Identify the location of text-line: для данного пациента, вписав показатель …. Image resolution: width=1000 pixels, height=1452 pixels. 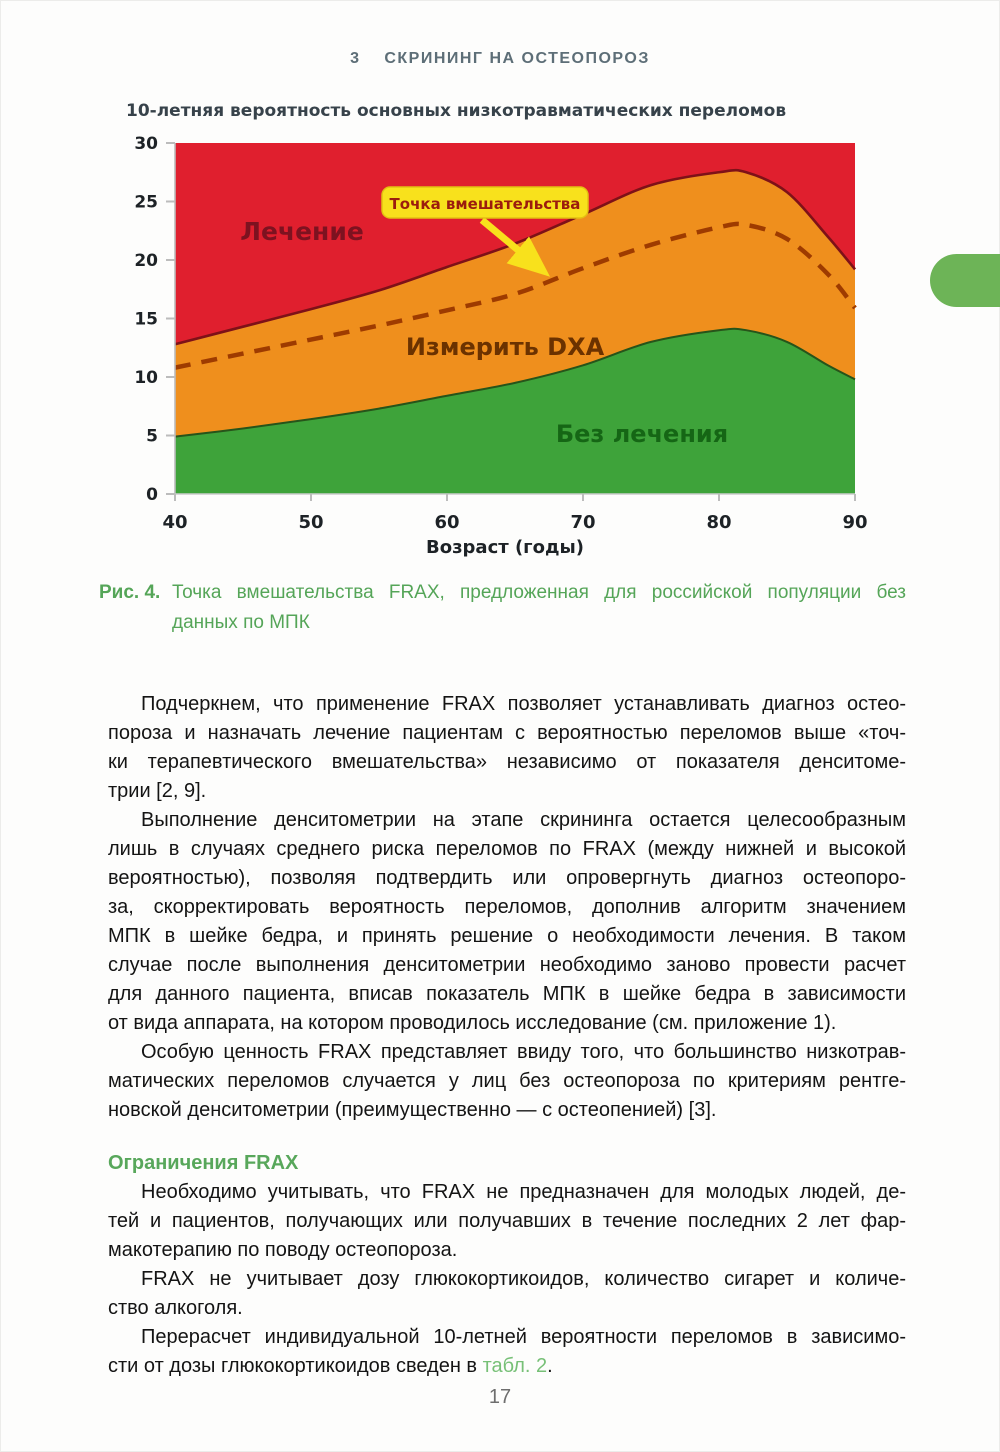
(507, 994).